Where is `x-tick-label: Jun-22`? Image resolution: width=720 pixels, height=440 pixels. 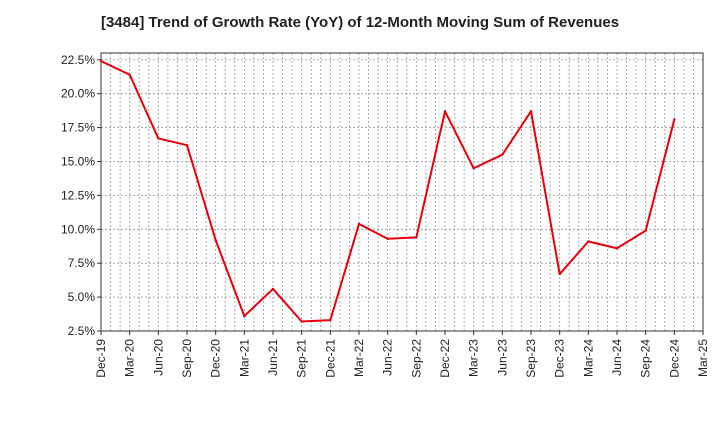
x-tick-label: Jun-22 is located at coordinates (388, 357).